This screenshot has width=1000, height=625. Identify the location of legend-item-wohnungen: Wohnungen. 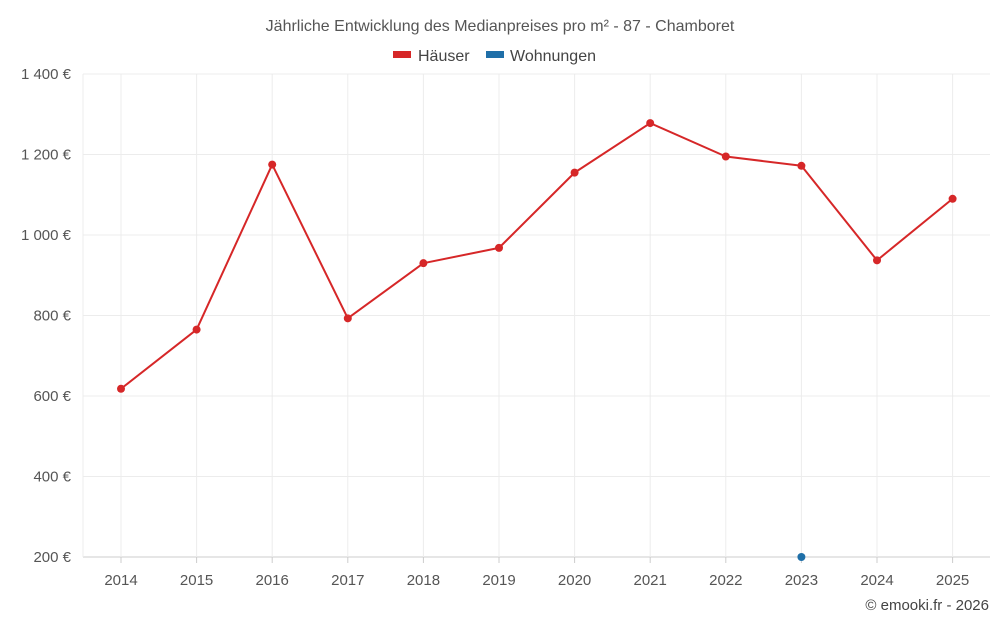
(541, 56).